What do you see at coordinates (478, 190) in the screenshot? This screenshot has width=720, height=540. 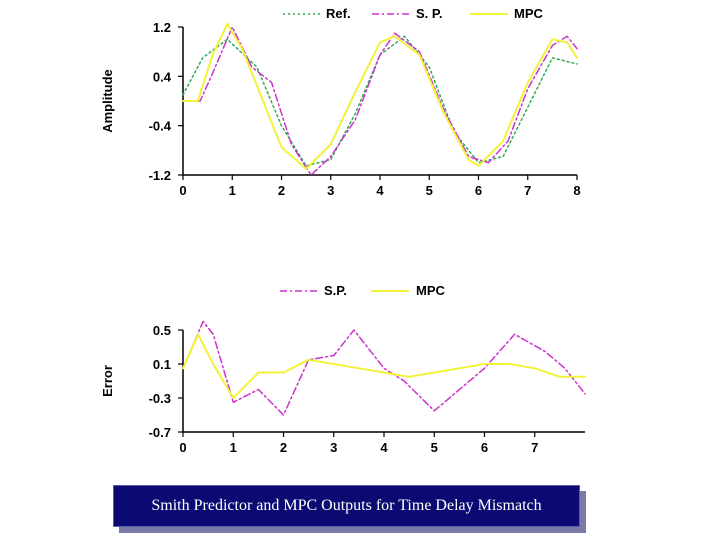 I see `amplitude-x-tick-label: 6` at bounding box center [478, 190].